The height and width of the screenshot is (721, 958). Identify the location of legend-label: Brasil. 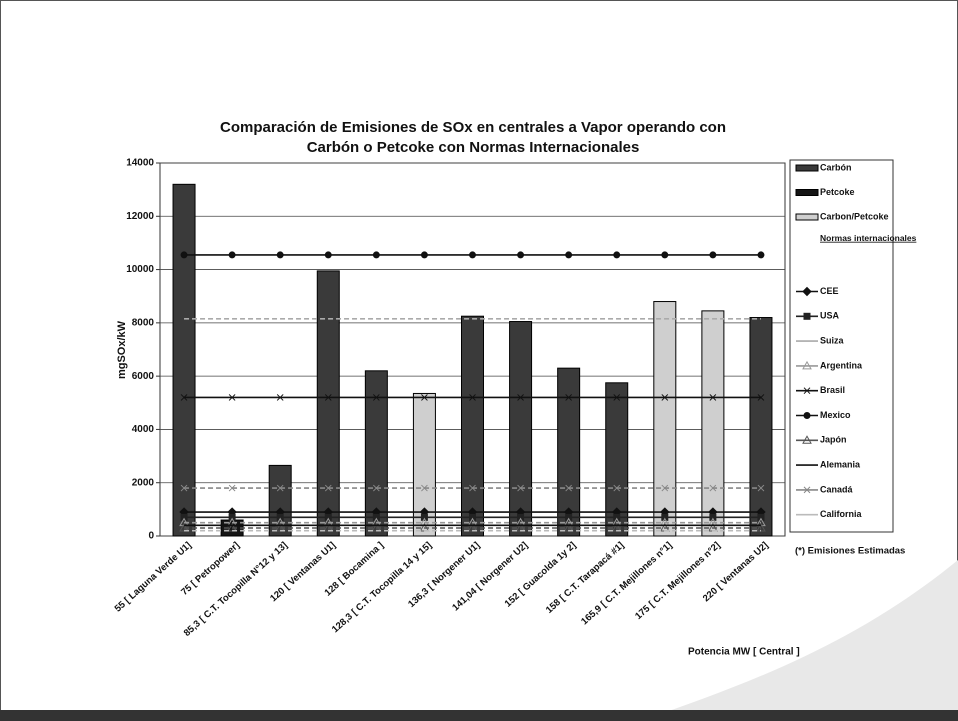
(832, 390).